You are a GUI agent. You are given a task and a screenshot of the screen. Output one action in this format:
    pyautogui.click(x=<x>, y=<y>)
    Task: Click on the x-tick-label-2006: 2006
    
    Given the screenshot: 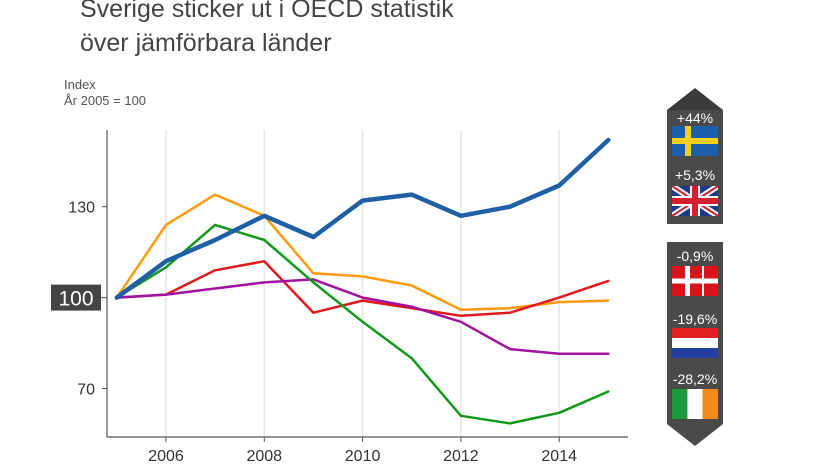 What is the action you would take?
    pyautogui.click(x=166, y=456)
    